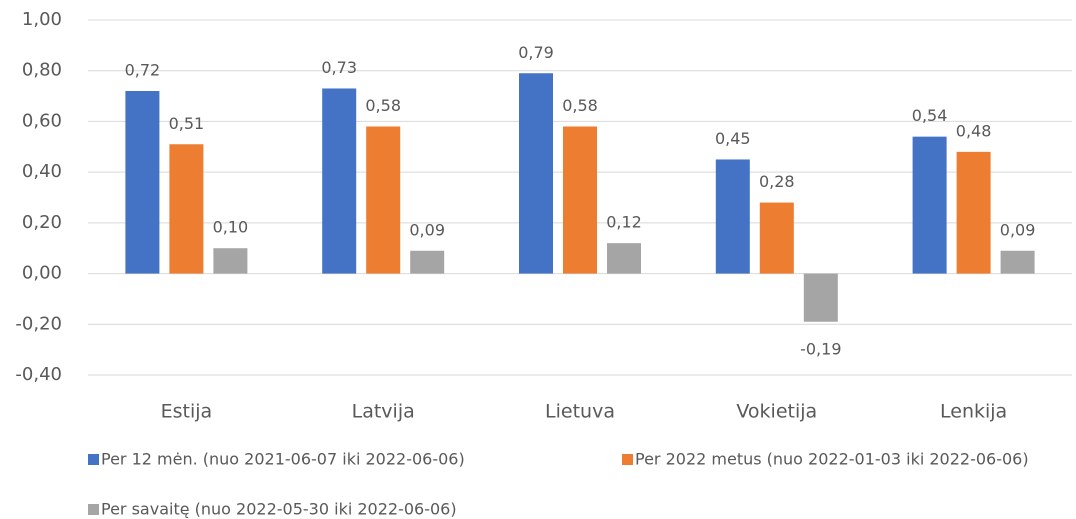 This screenshot has width=1076, height=519. I want to click on data-label: 0,28, so click(777, 181).